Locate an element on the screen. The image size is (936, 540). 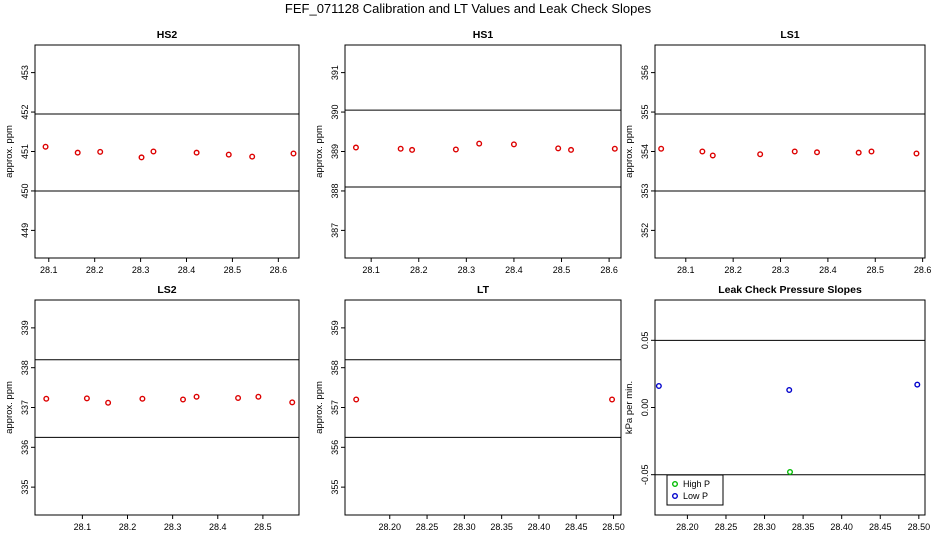
x-tick-label: 28.30 is located at coordinates (464, 527).